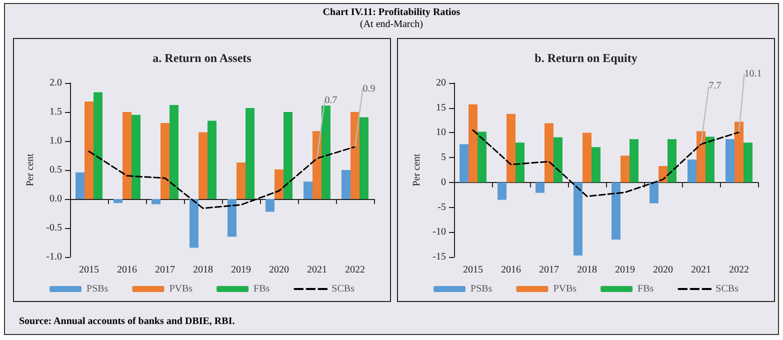 The width and height of the screenshot is (783, 340). I want to click on y-tick-label: 20, so click(441, 83).